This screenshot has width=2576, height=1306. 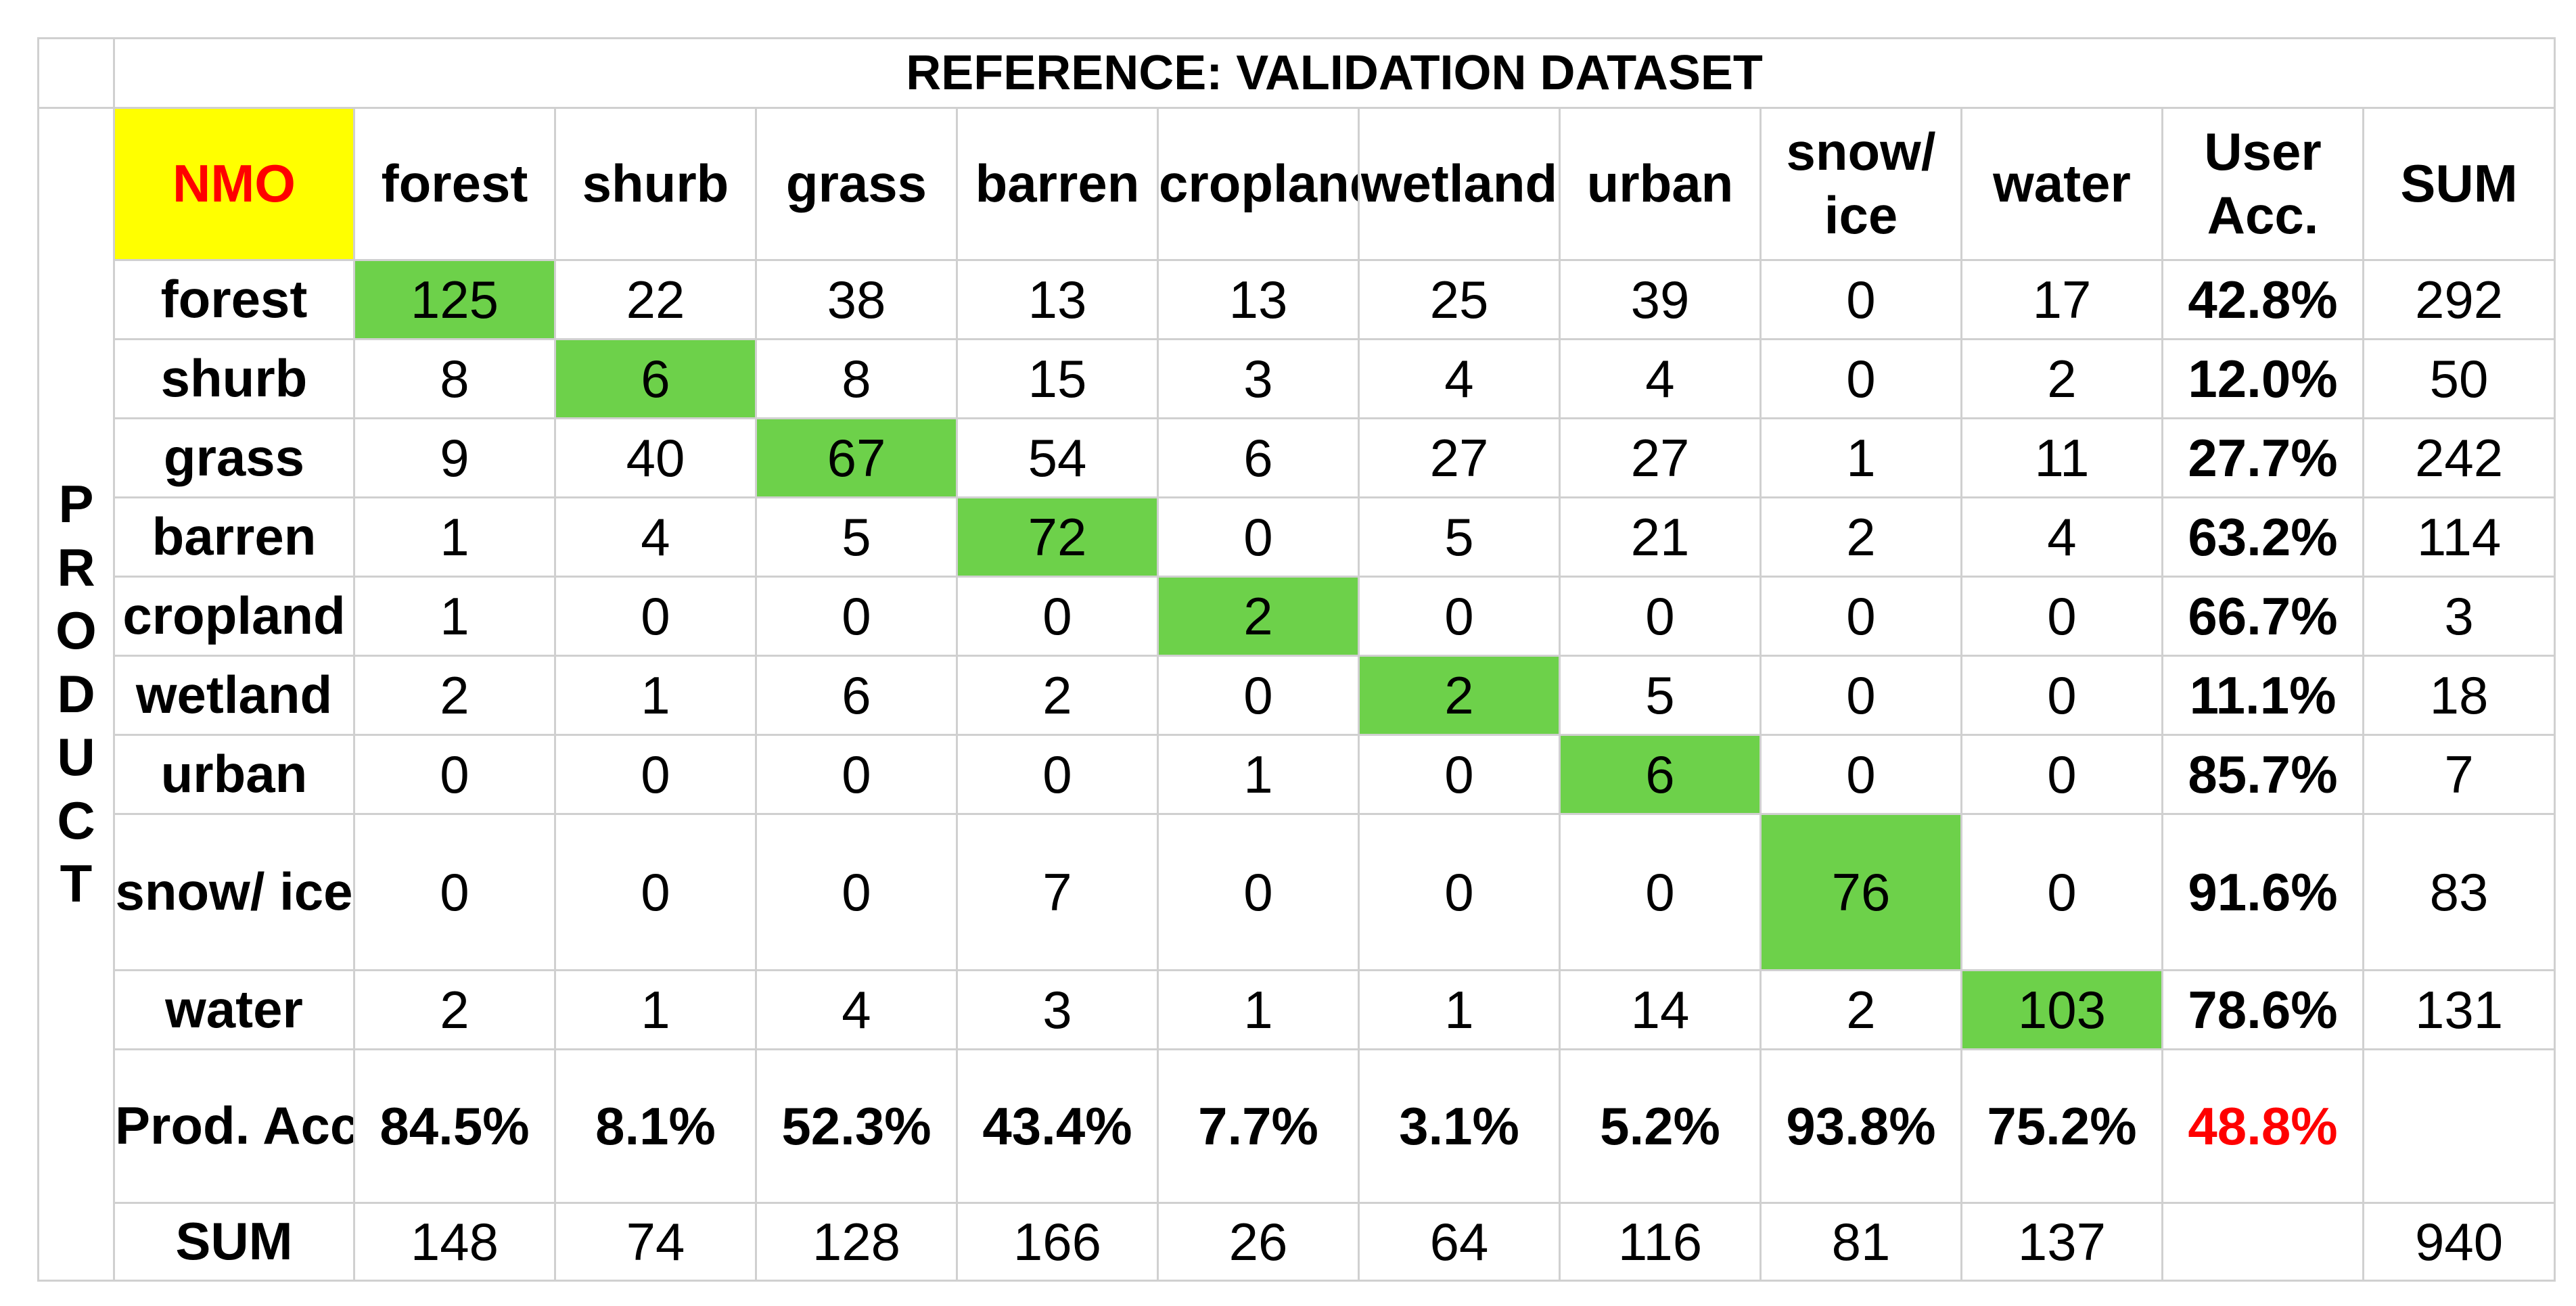 What do you see at coordinates (2061, 1242) in the screenshot?
I see `column-sum-cell: 137` at bounding box center [2061, 1242].